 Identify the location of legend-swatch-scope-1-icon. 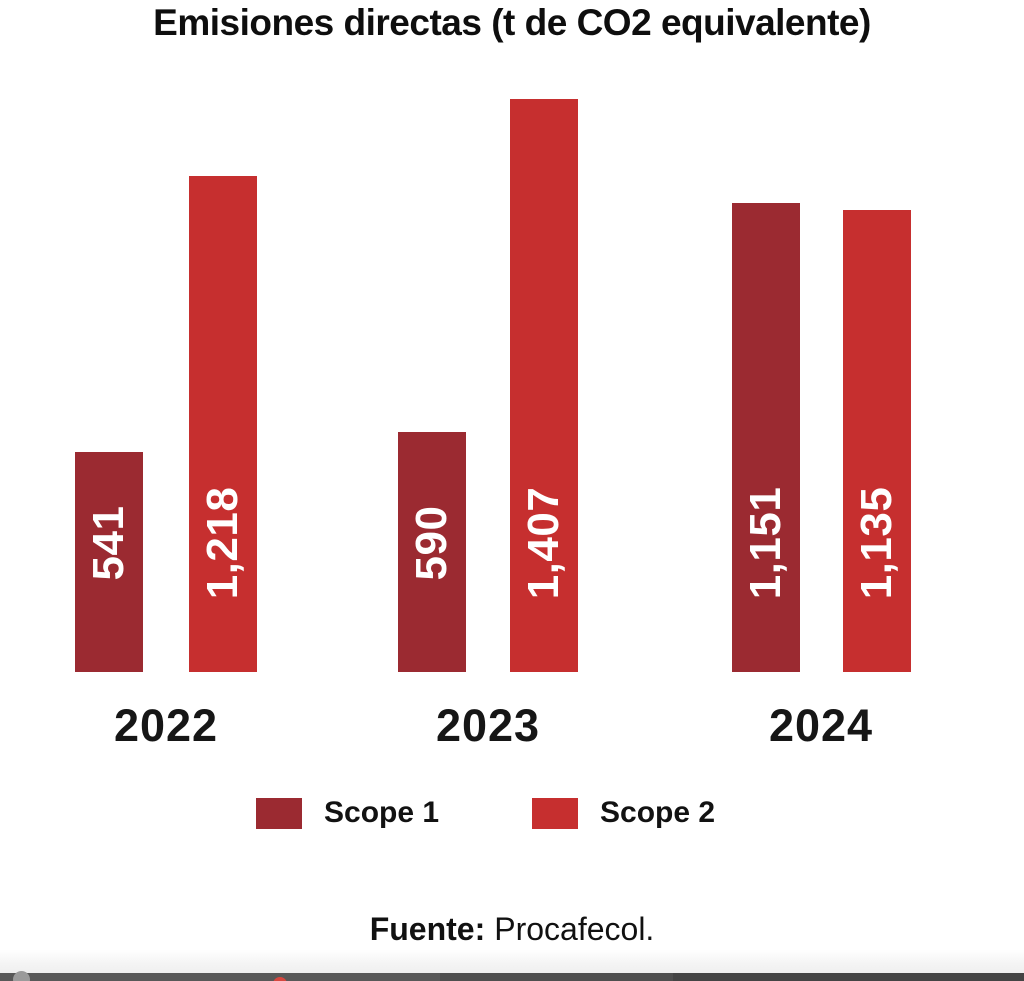
(279, 813).